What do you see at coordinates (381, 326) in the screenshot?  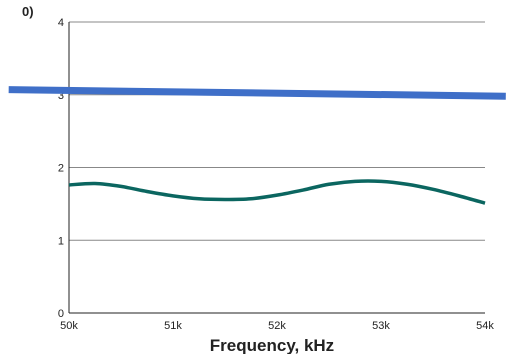 I see `x-tick-label: 53k` at bounding box center [381, 326].